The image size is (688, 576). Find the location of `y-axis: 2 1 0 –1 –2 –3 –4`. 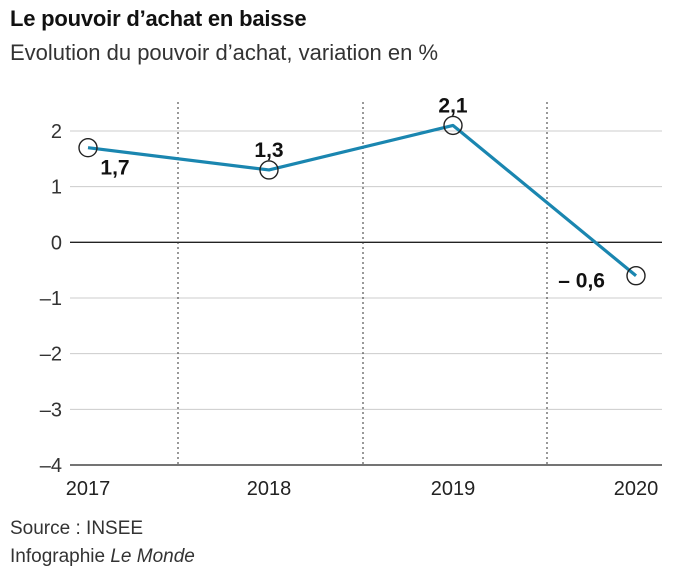

y-axis: 2 1 0 –1 –2 –3 –4 is located at coordinates (51, 299).